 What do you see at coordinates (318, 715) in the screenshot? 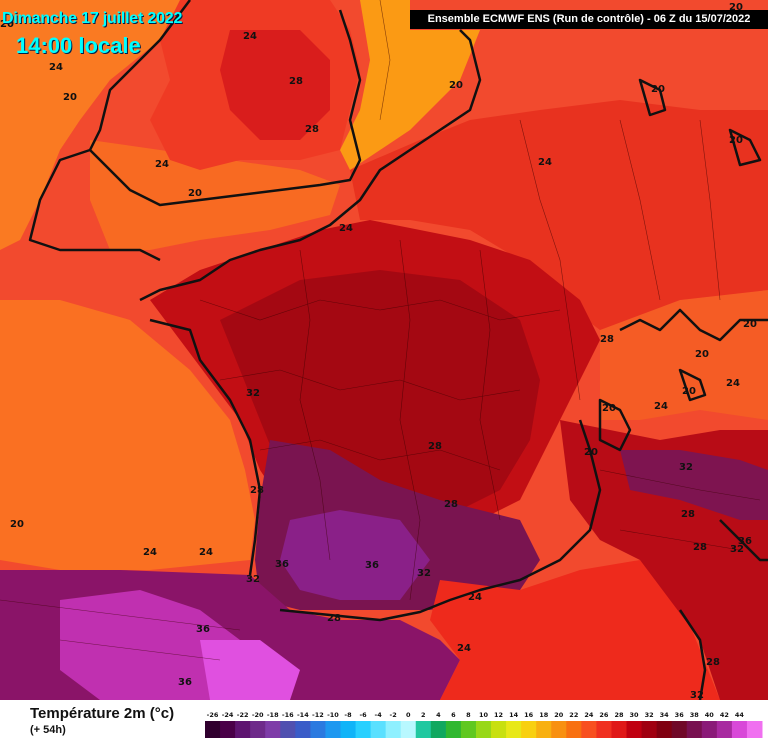
I see `scale-tick-label: -12` at bounding box center [318, 715].